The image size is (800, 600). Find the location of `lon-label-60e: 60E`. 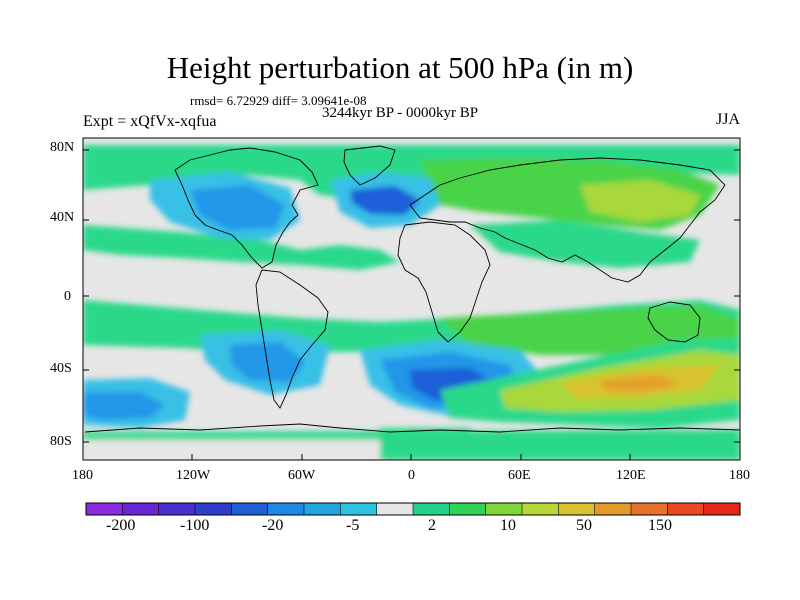

lon-label-60e: 60E is located at coordinates (519, 475).